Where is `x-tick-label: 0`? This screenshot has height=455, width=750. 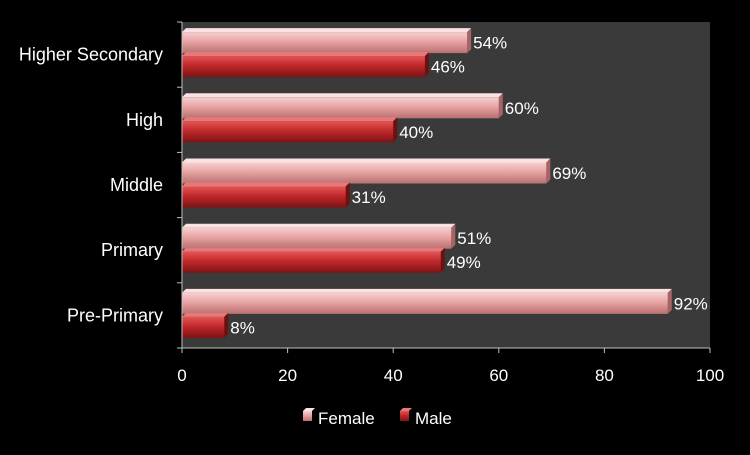 x-tick-label: 0 is located at coordinates (181, 375).